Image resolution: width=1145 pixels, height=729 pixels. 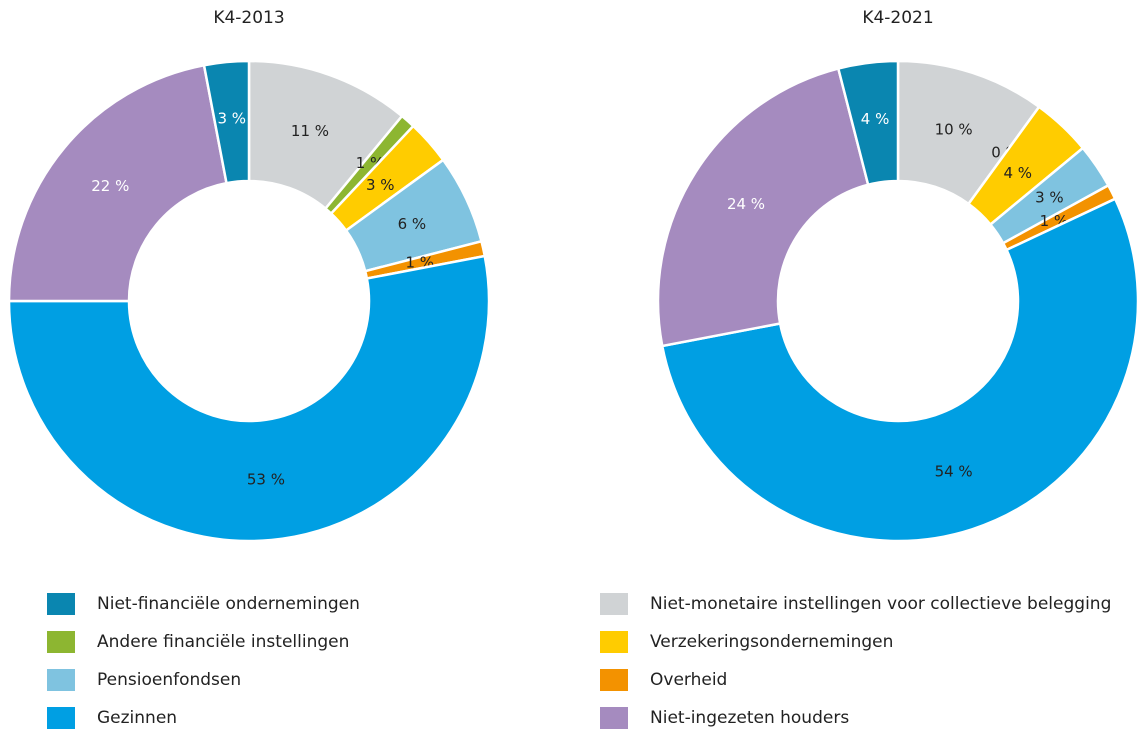 I want to click on legend-label: Pensioenfondsen, so click(x=169, y=680).